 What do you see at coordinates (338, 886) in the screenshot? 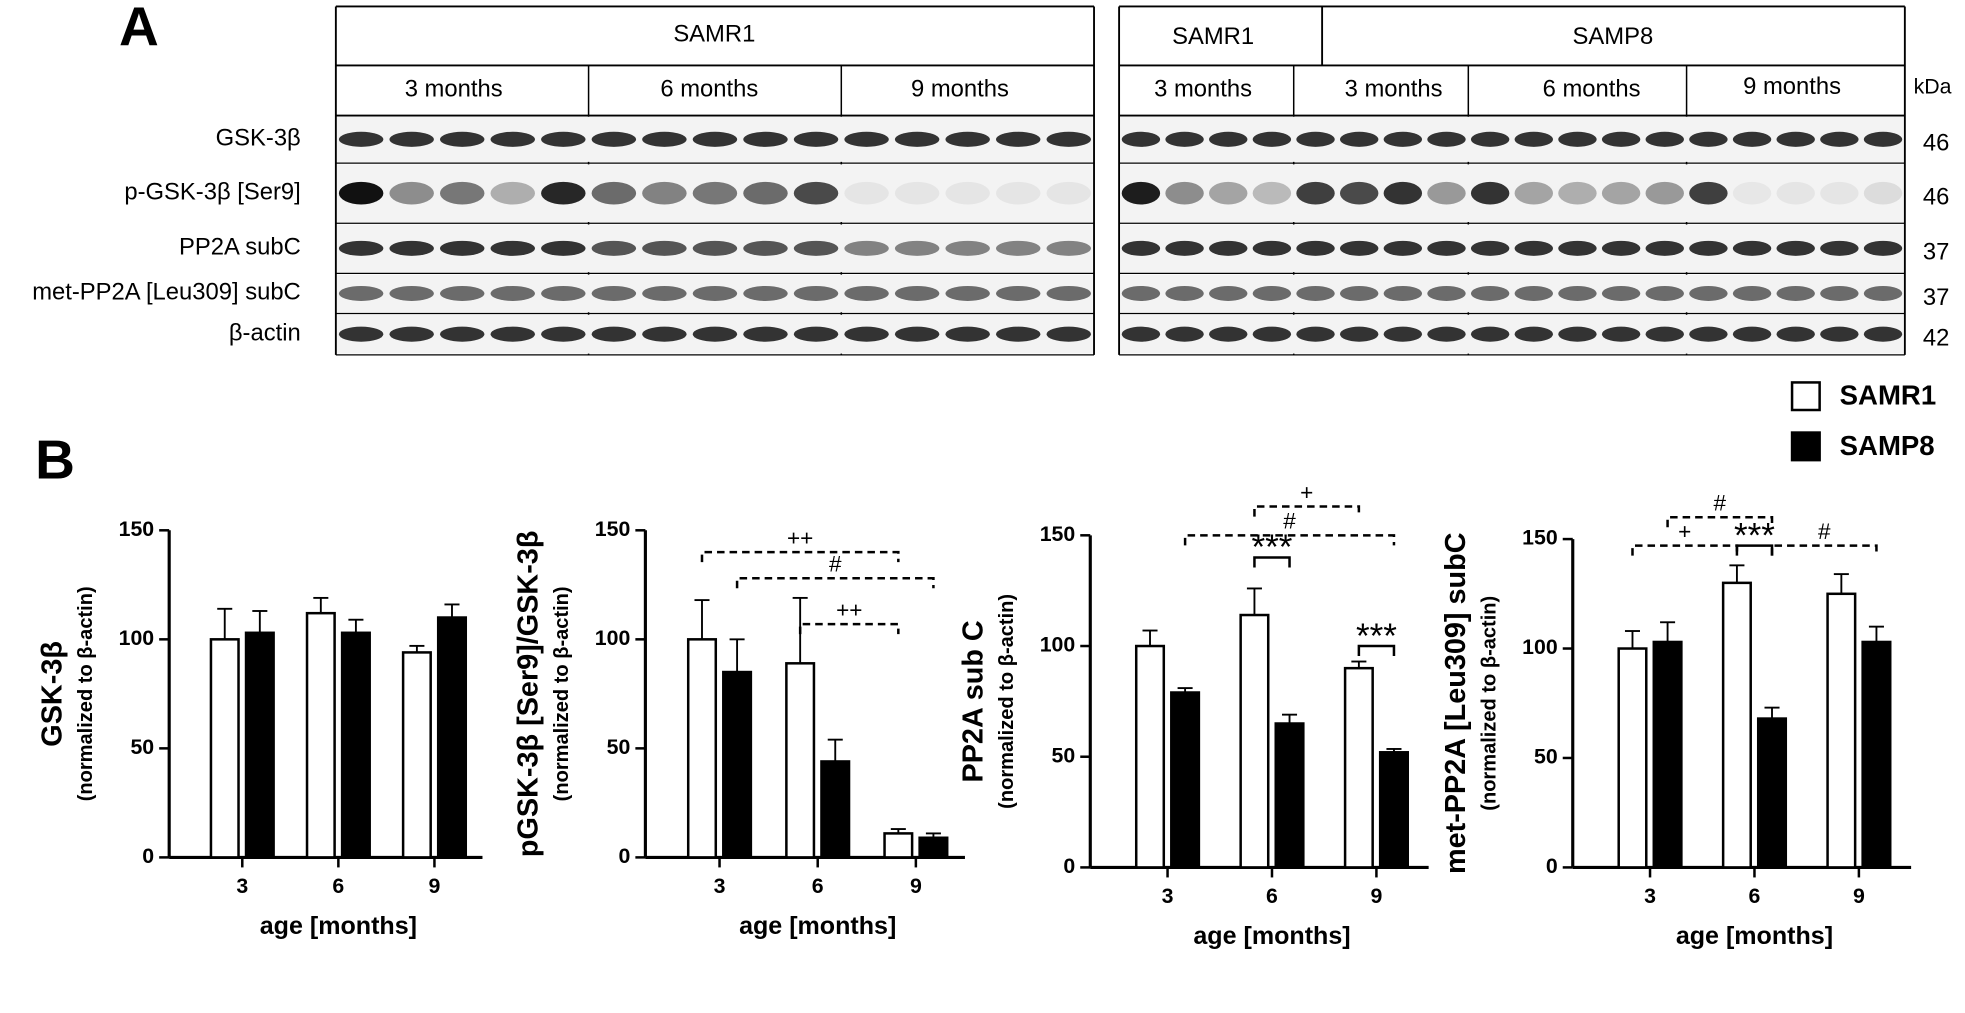
I see `x-tick-label: 6` at bounding box center [338, 886].